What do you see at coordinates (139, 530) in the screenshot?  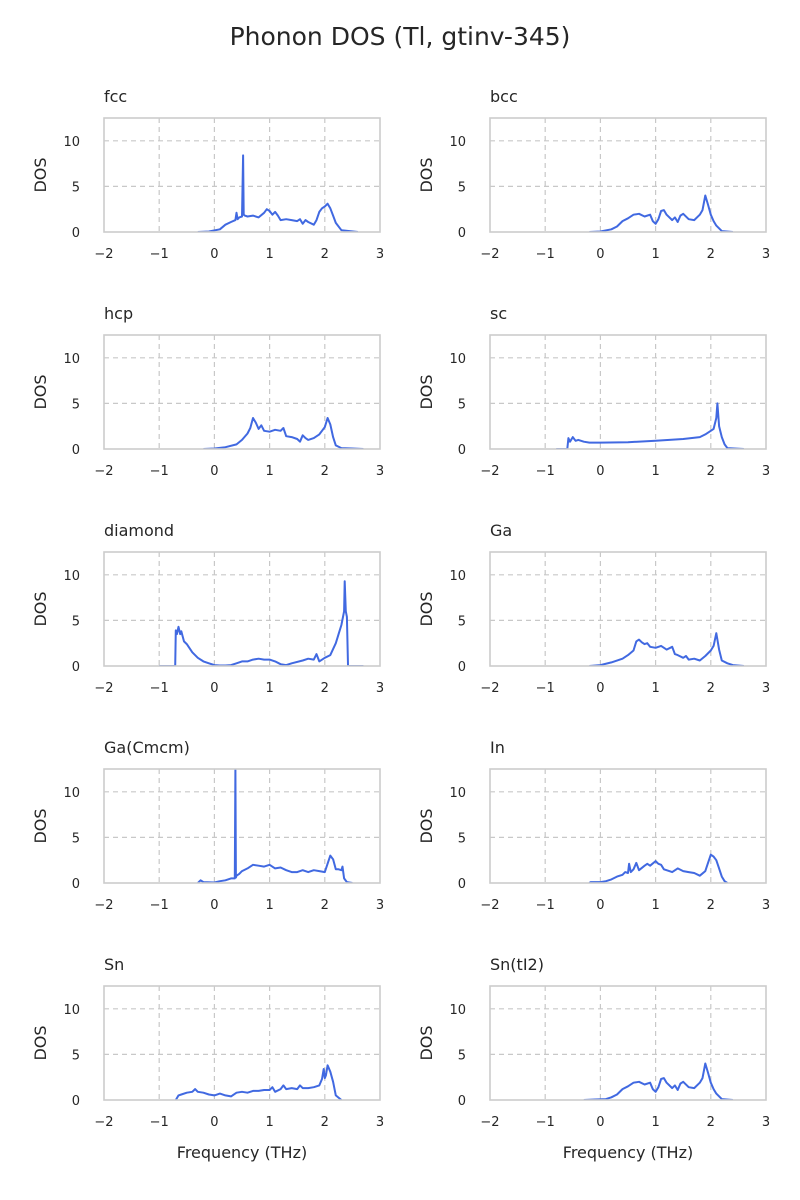 I see `panel-title: diamond` at bounding box center [139, 530].